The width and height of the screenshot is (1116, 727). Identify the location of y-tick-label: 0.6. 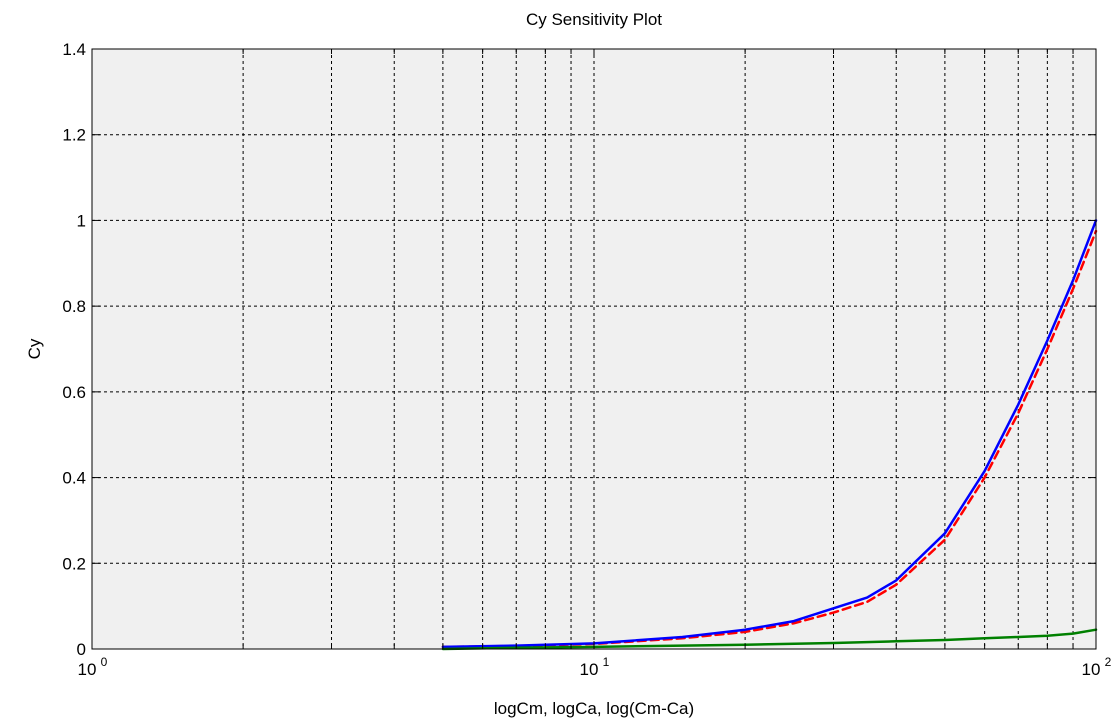
(74, 392).